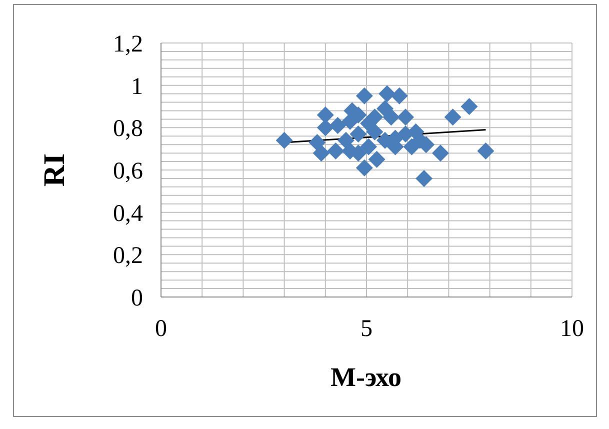  I want to click on y-tick-label: 1, so click(137, 87).